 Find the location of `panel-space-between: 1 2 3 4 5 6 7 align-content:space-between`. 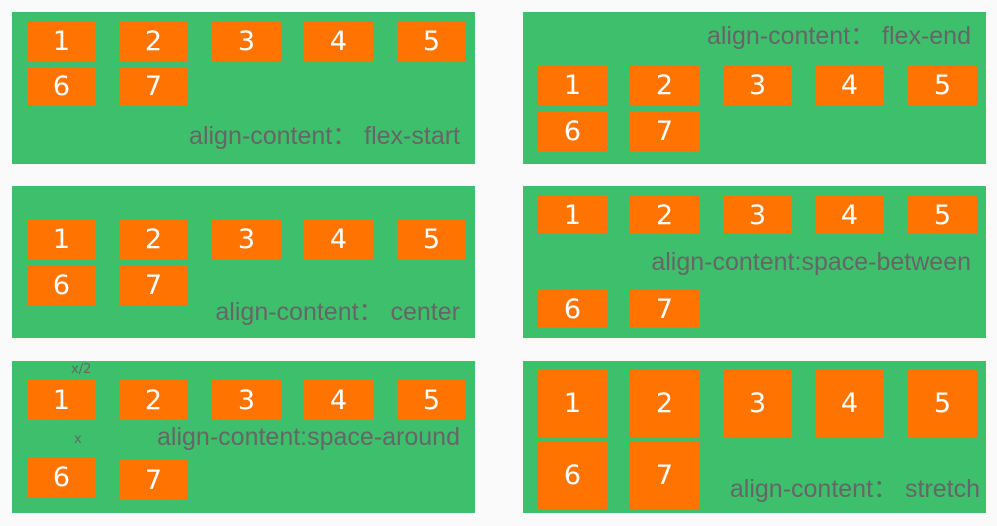

panel-space-between: 1 2 3 4 5 6 7 align-content:space-between is located at coordinates (754, 262).